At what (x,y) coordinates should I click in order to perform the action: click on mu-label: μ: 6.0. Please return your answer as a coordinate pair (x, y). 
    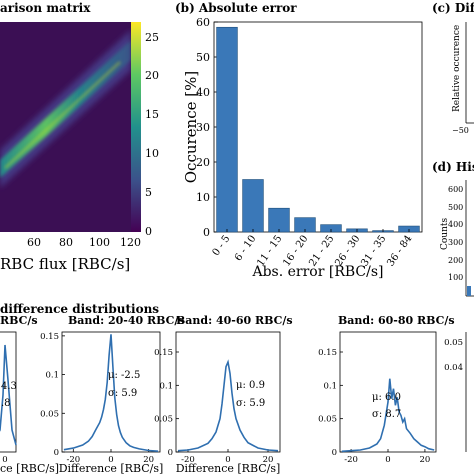
    Looking at the image, I should click on (386, 397).